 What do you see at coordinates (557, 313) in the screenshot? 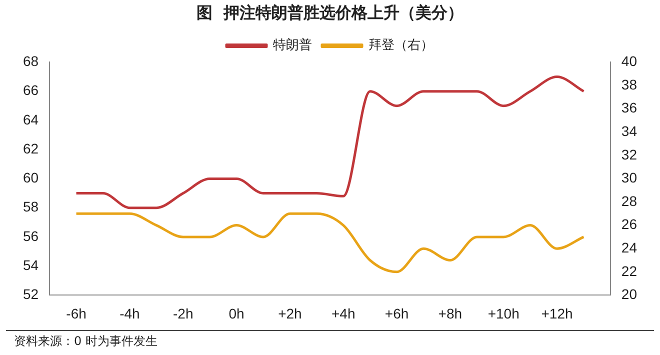
I see `x-tick-label: +12h` at bounding box center [557, 313].